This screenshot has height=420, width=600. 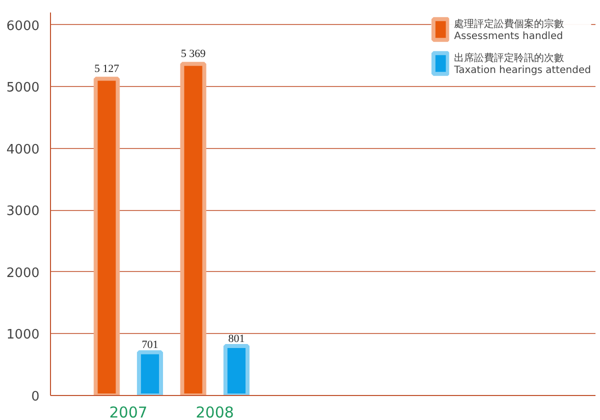 What do you see at coordinates (23, 150) in the screenshot?
I see `y-tick-label: 4000` at bounding box center [23, 150].